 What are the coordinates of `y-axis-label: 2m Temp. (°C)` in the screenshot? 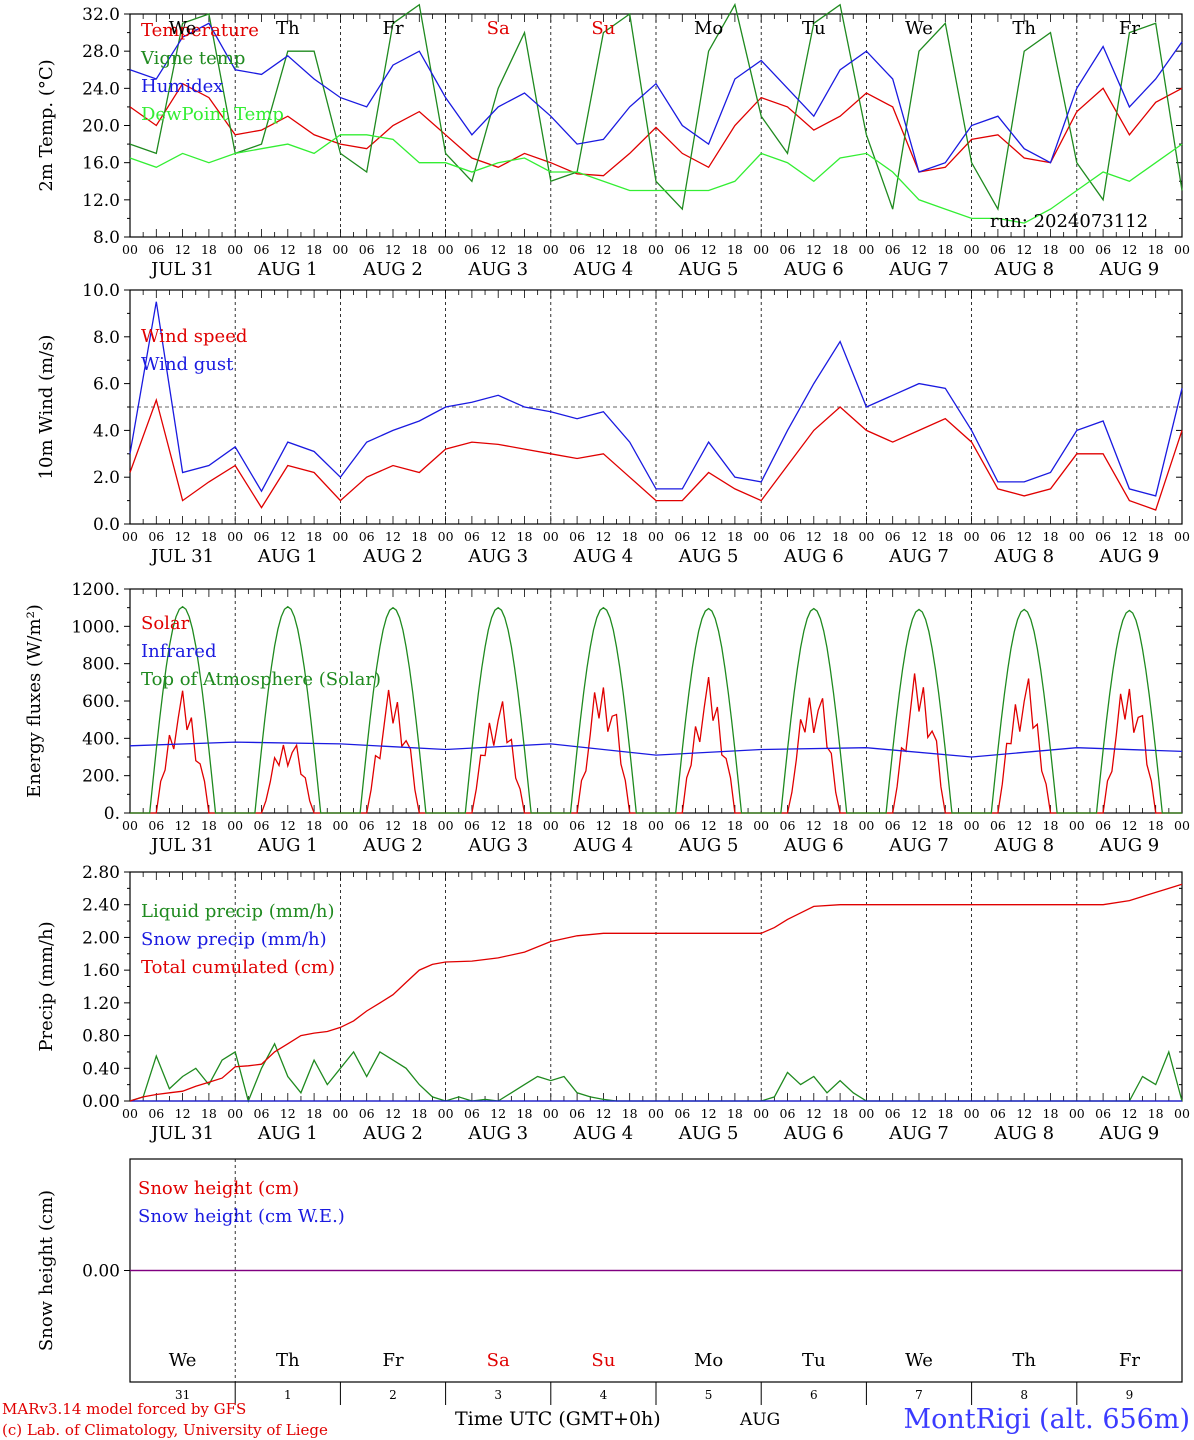 It's located at (46, 125).